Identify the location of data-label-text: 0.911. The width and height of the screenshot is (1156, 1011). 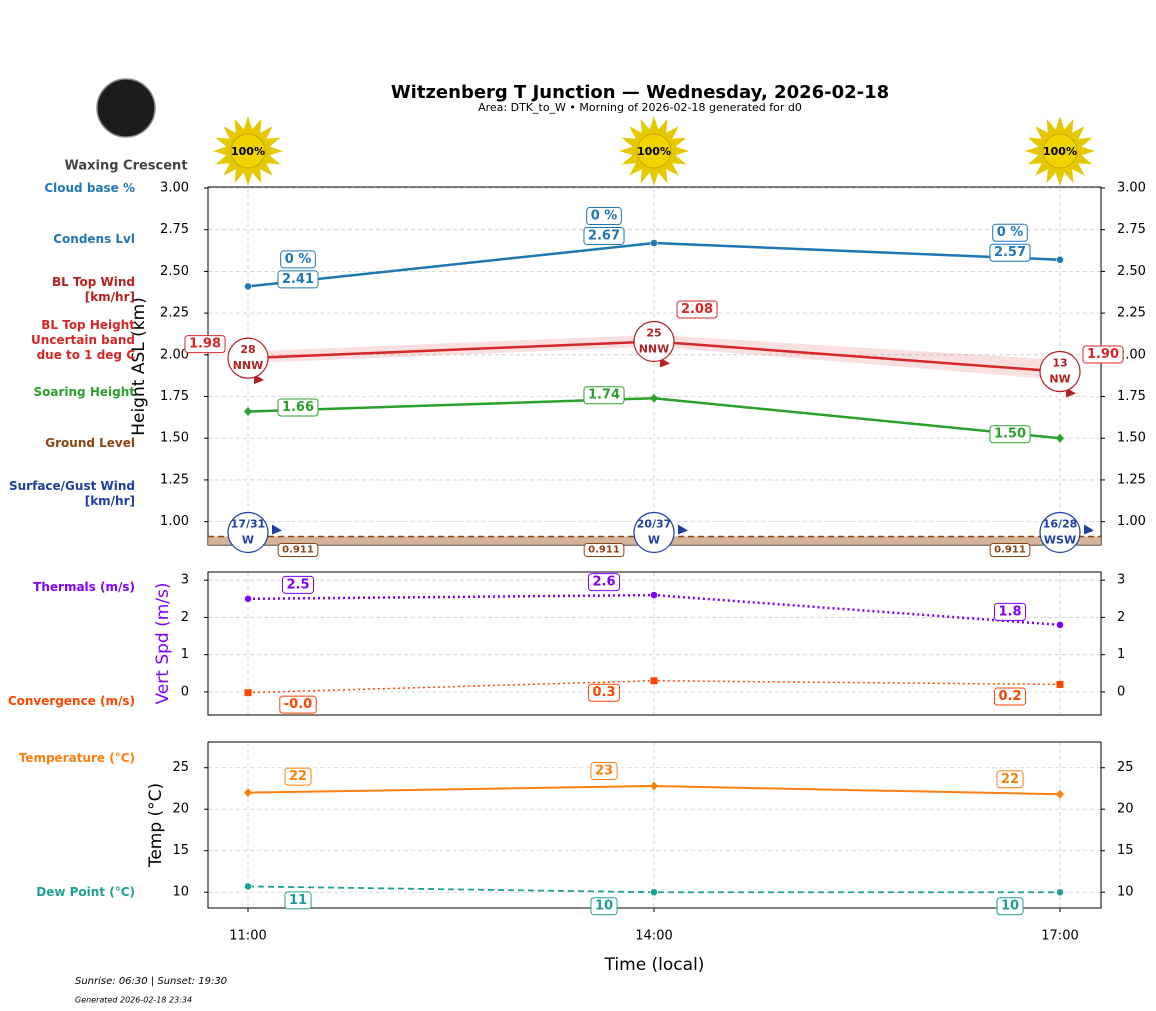
(298, 549).